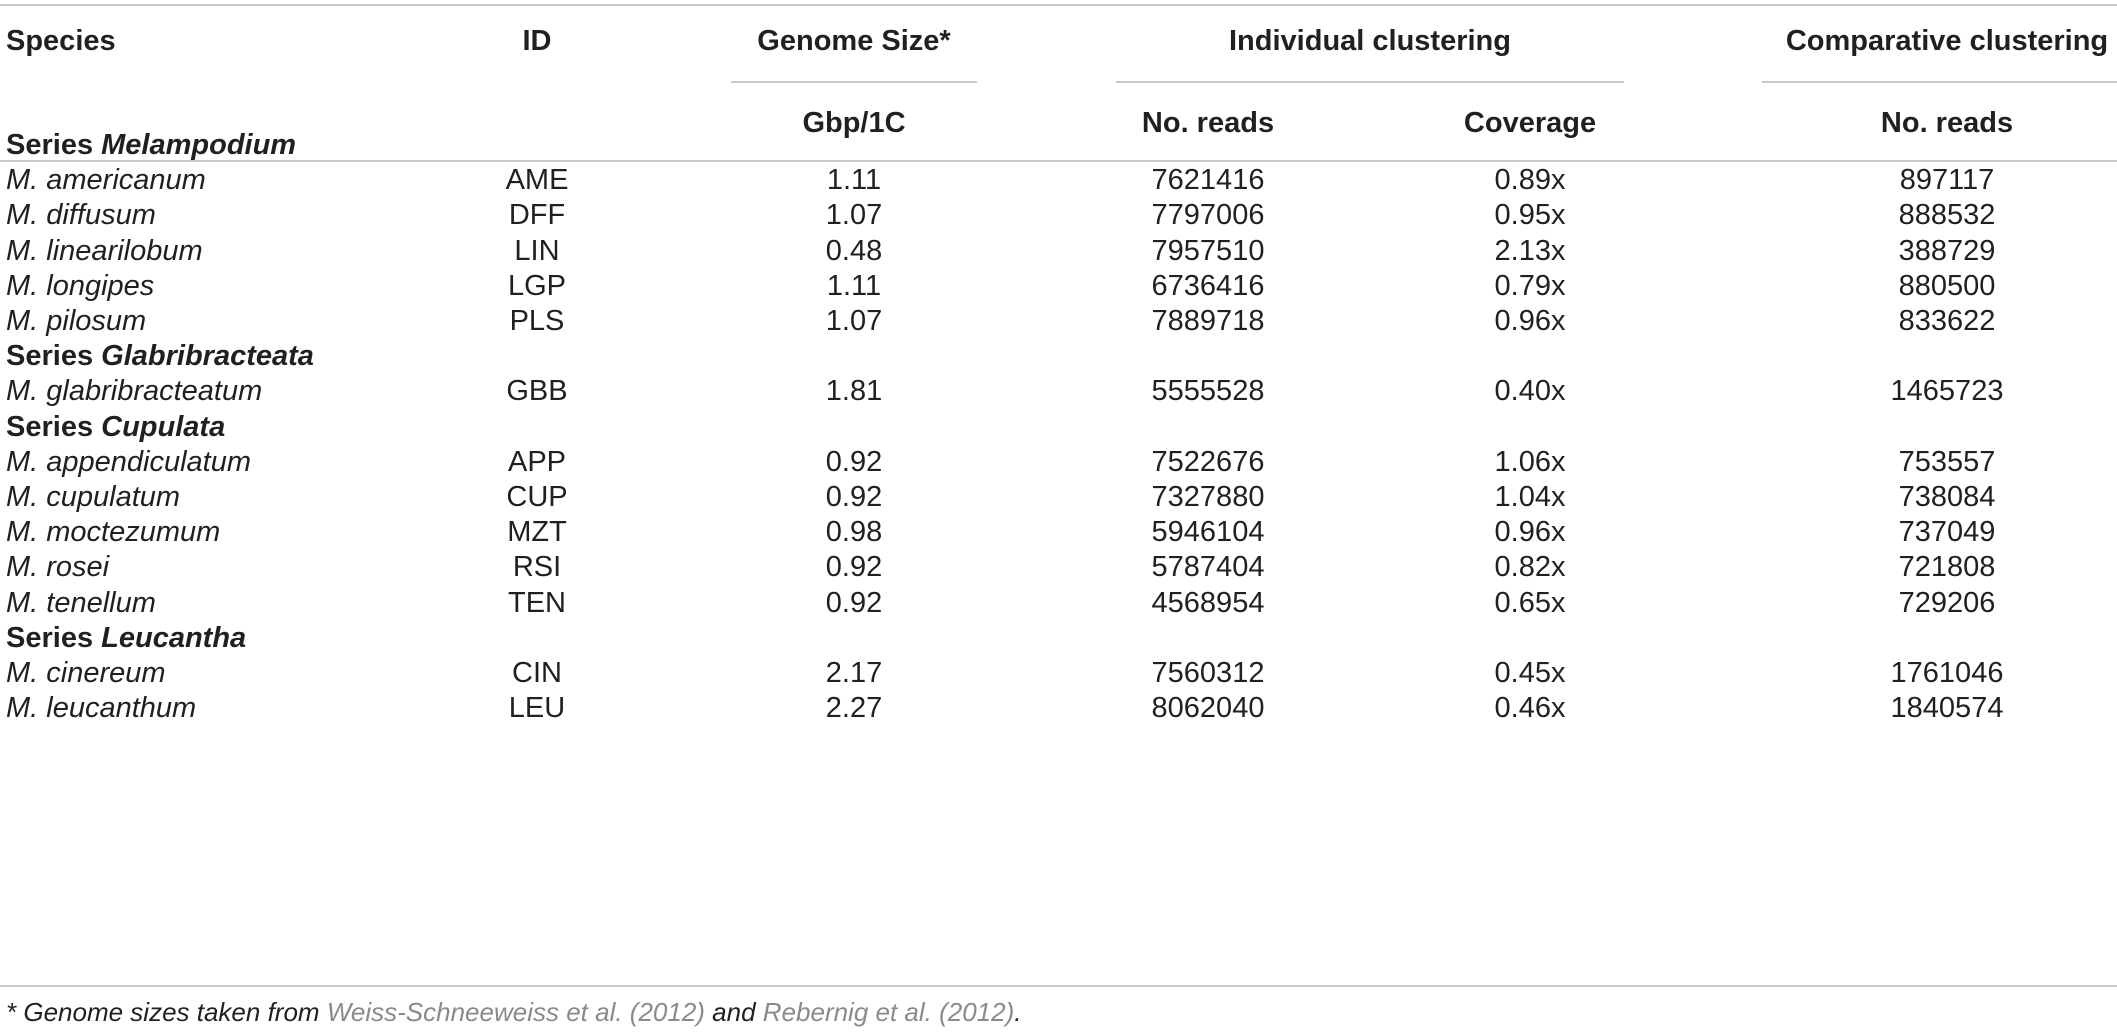  Describe the element at coordinates (1370, 82) in the screenshot. I see `individual-clustering-rule` at that location.